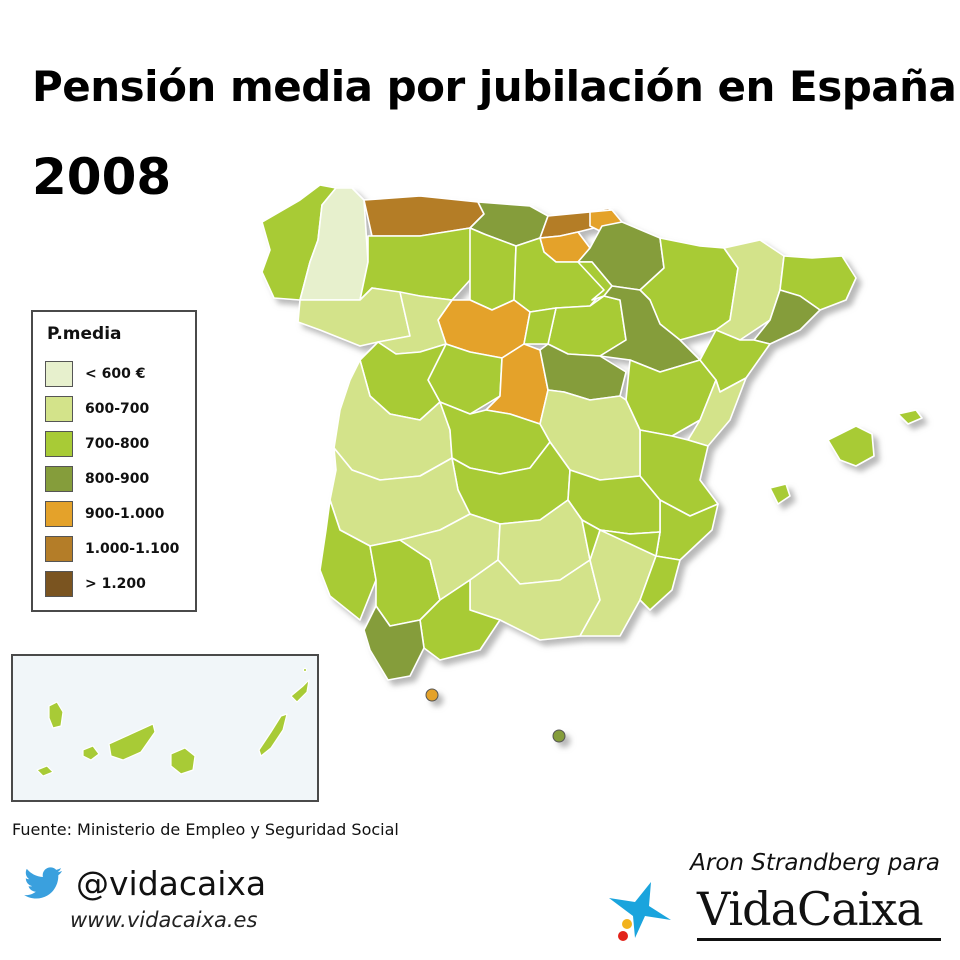 The width and height of the screenshot is (960, 960). What do you see at coordinates (300, 691) in the screenshot?
I see `region-lanzarote` at bounding box center [300, 691].